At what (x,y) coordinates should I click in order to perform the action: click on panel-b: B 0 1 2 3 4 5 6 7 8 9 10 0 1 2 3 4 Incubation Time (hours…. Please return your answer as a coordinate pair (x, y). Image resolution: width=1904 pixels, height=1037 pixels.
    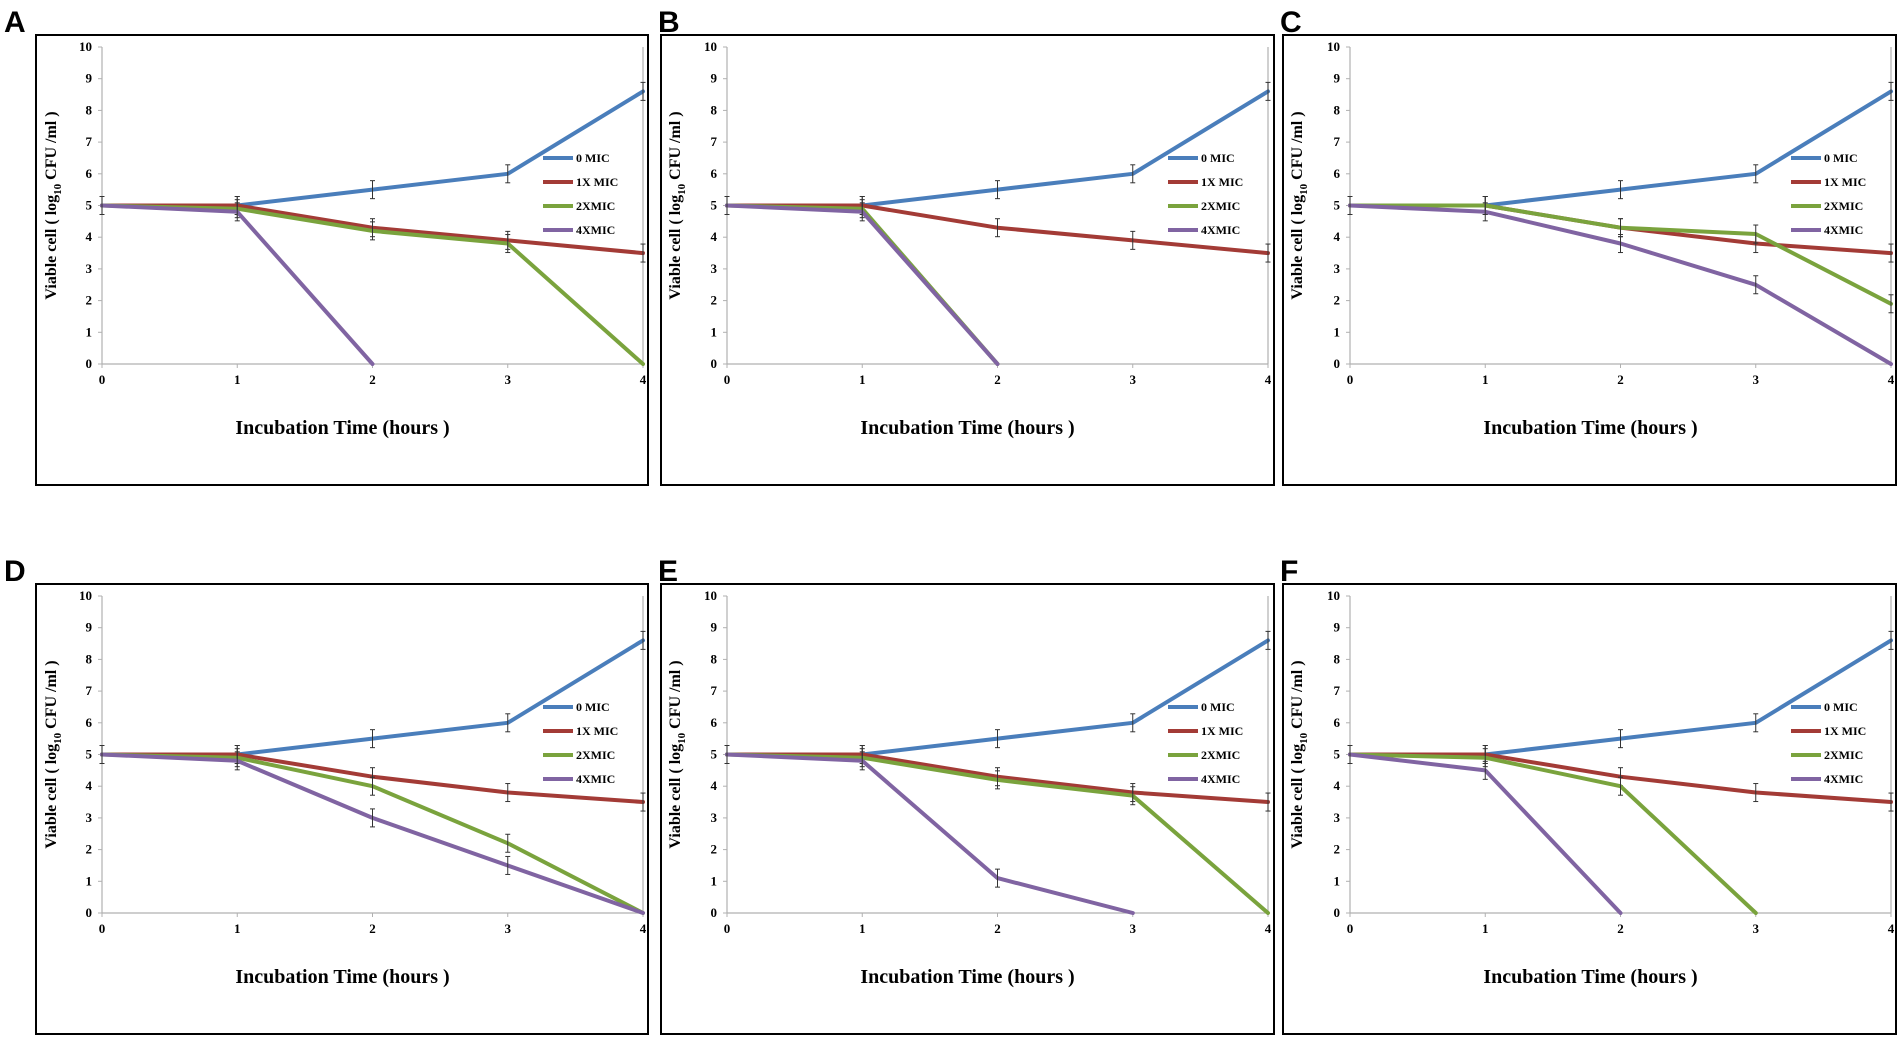
    Looking at the image, I should click on (966, 246).